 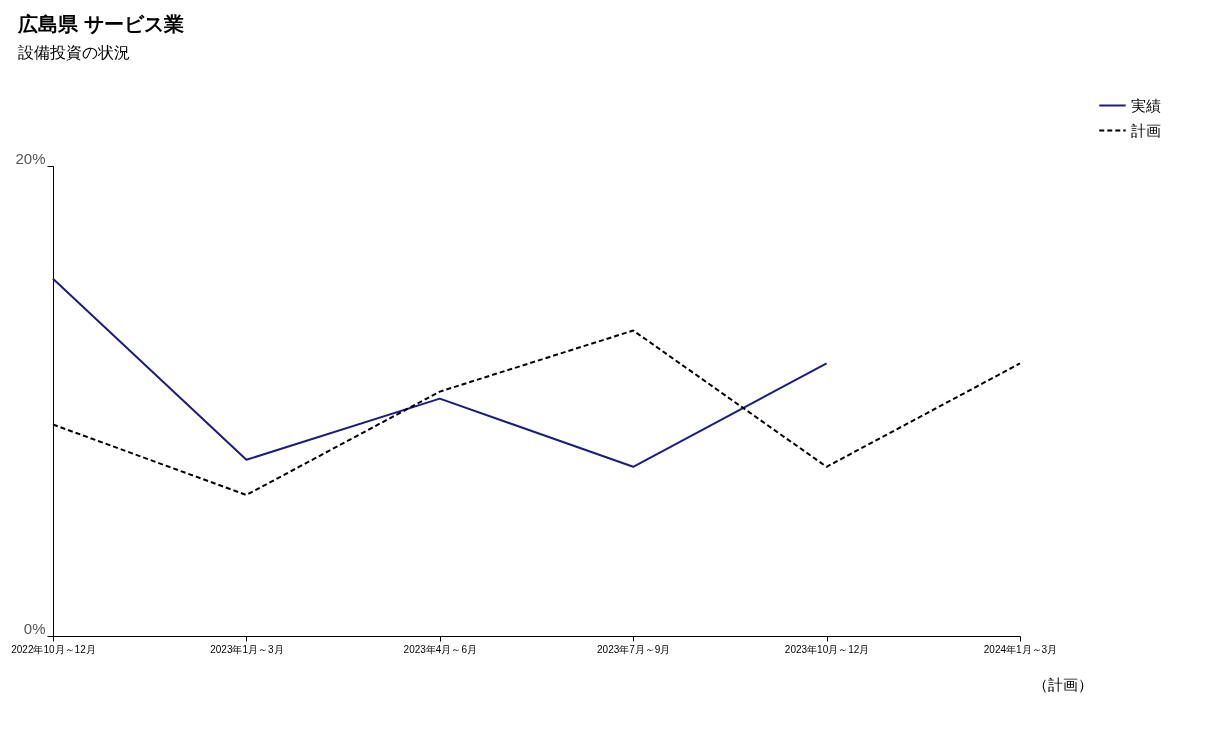 I want to click on legend-label: 実績, so click(x=1146, y=105).